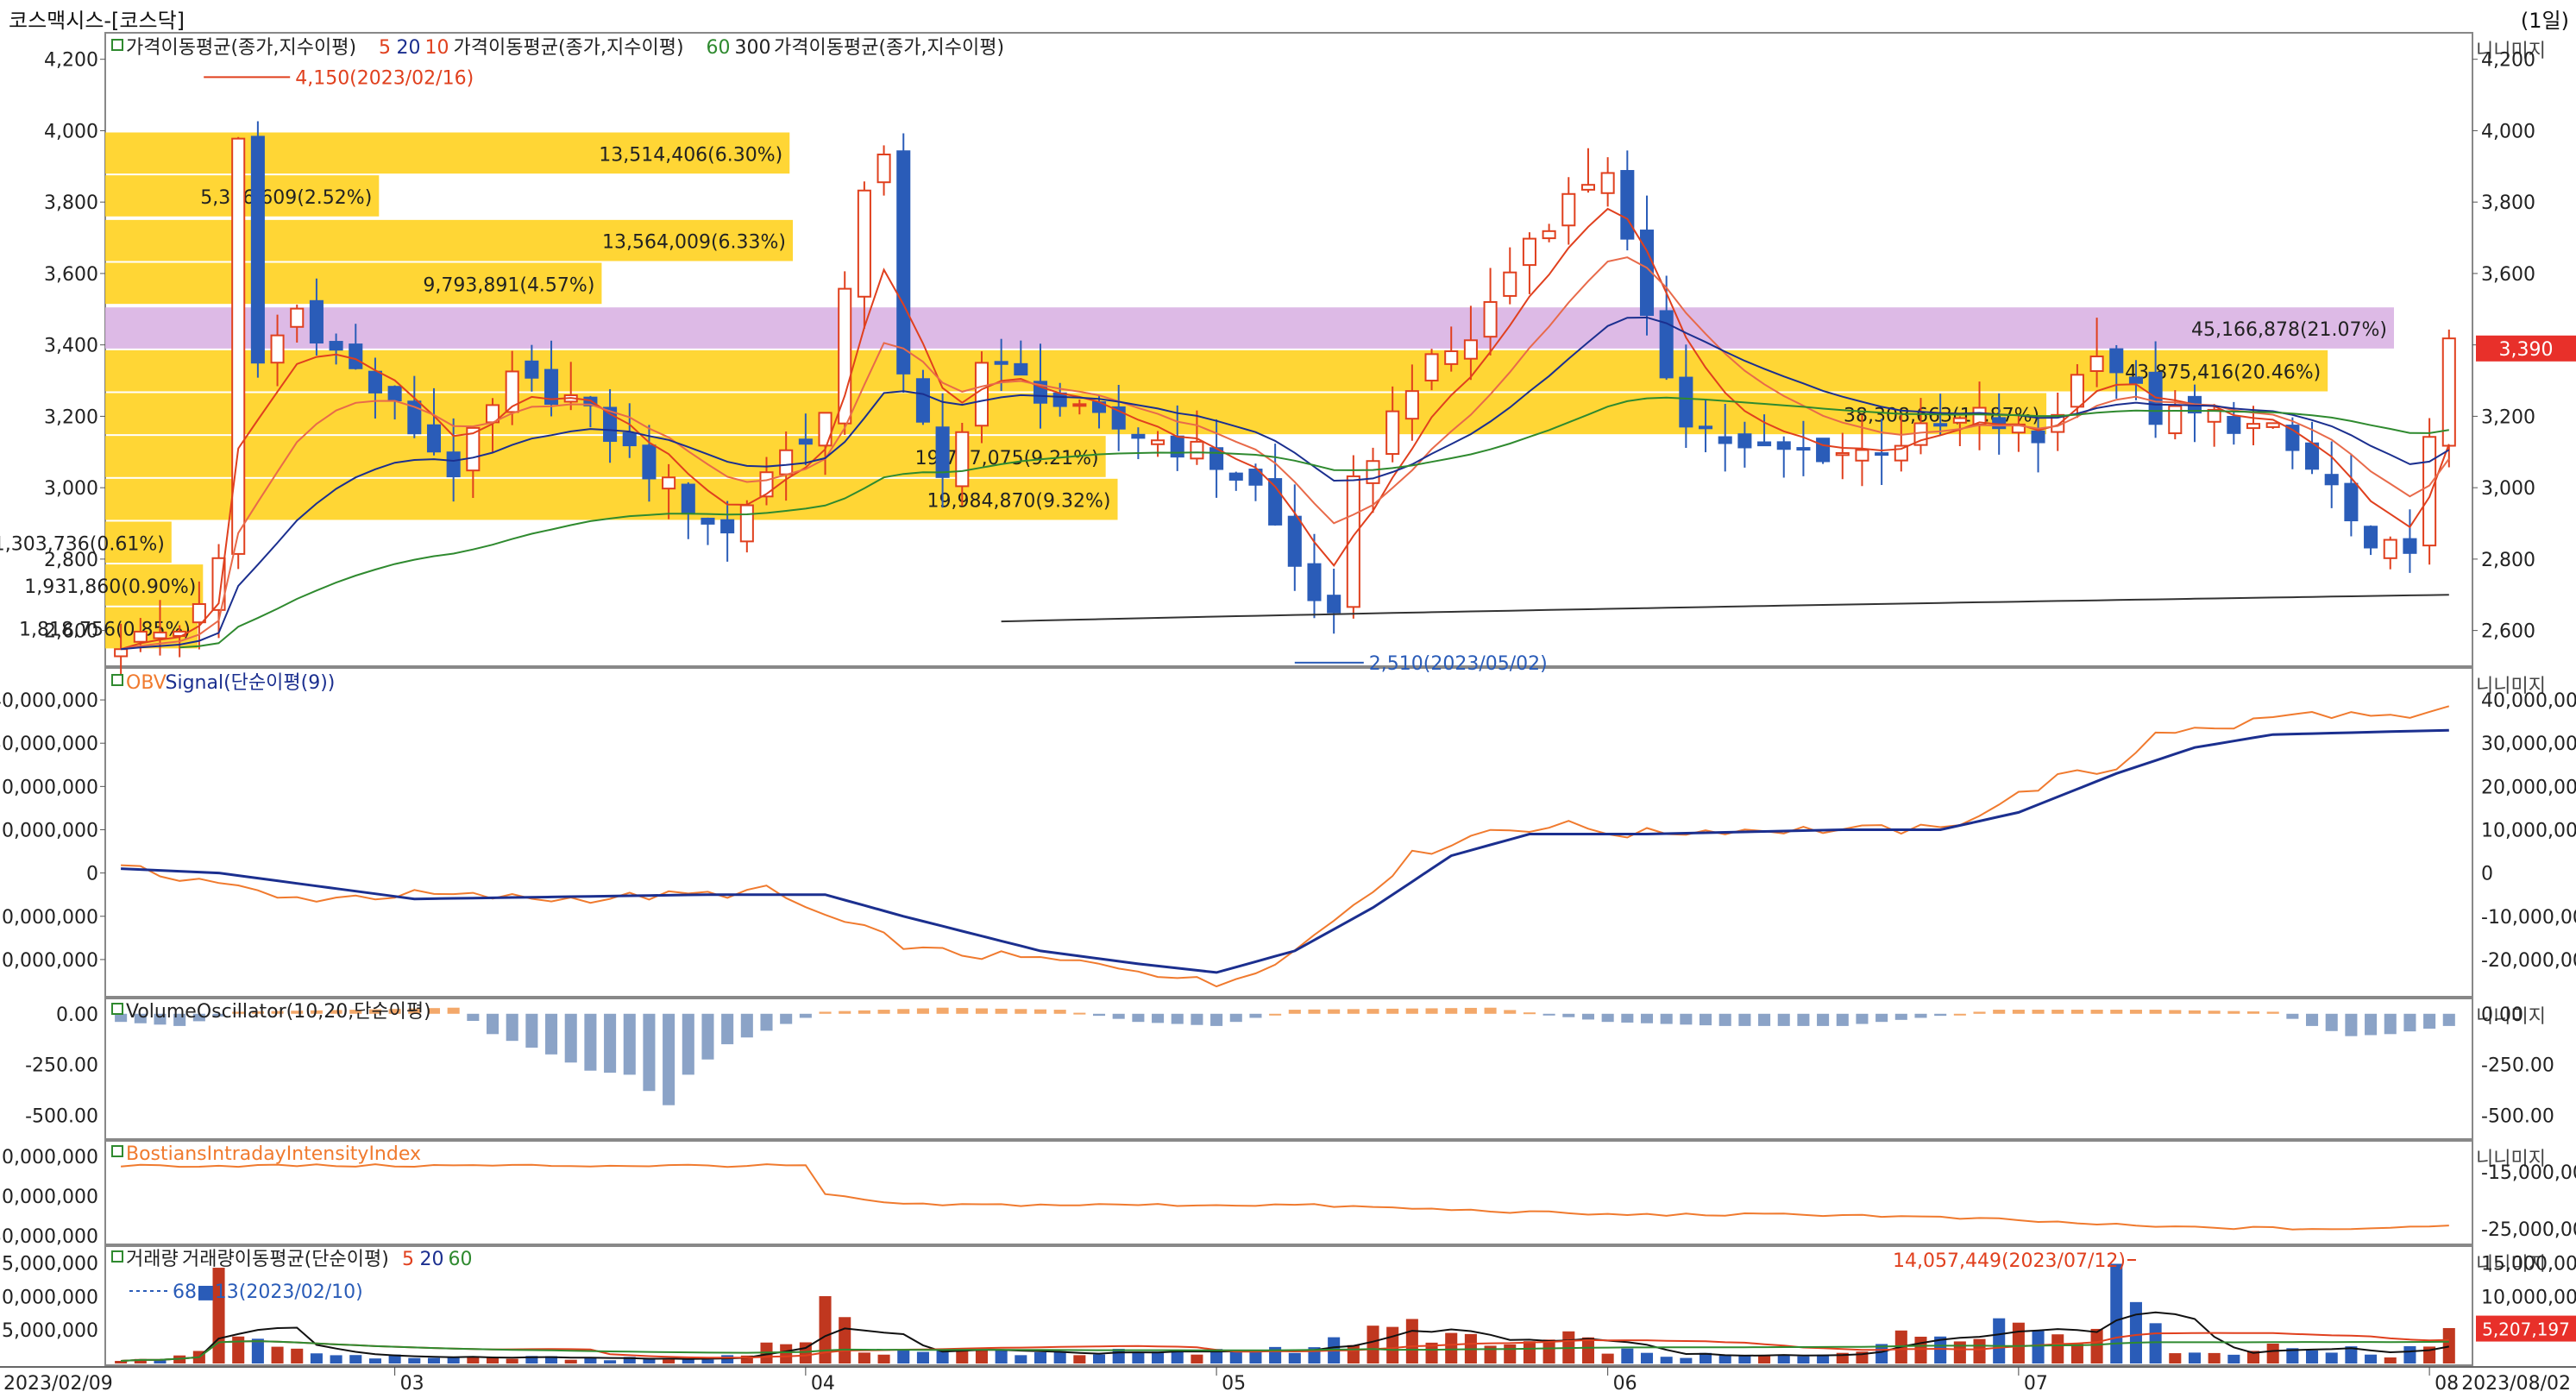  What do you see at coordinates (117, 1009) in the screenshot?
I see `vo-legend-checkbox` at bounding box center [117, 1009].